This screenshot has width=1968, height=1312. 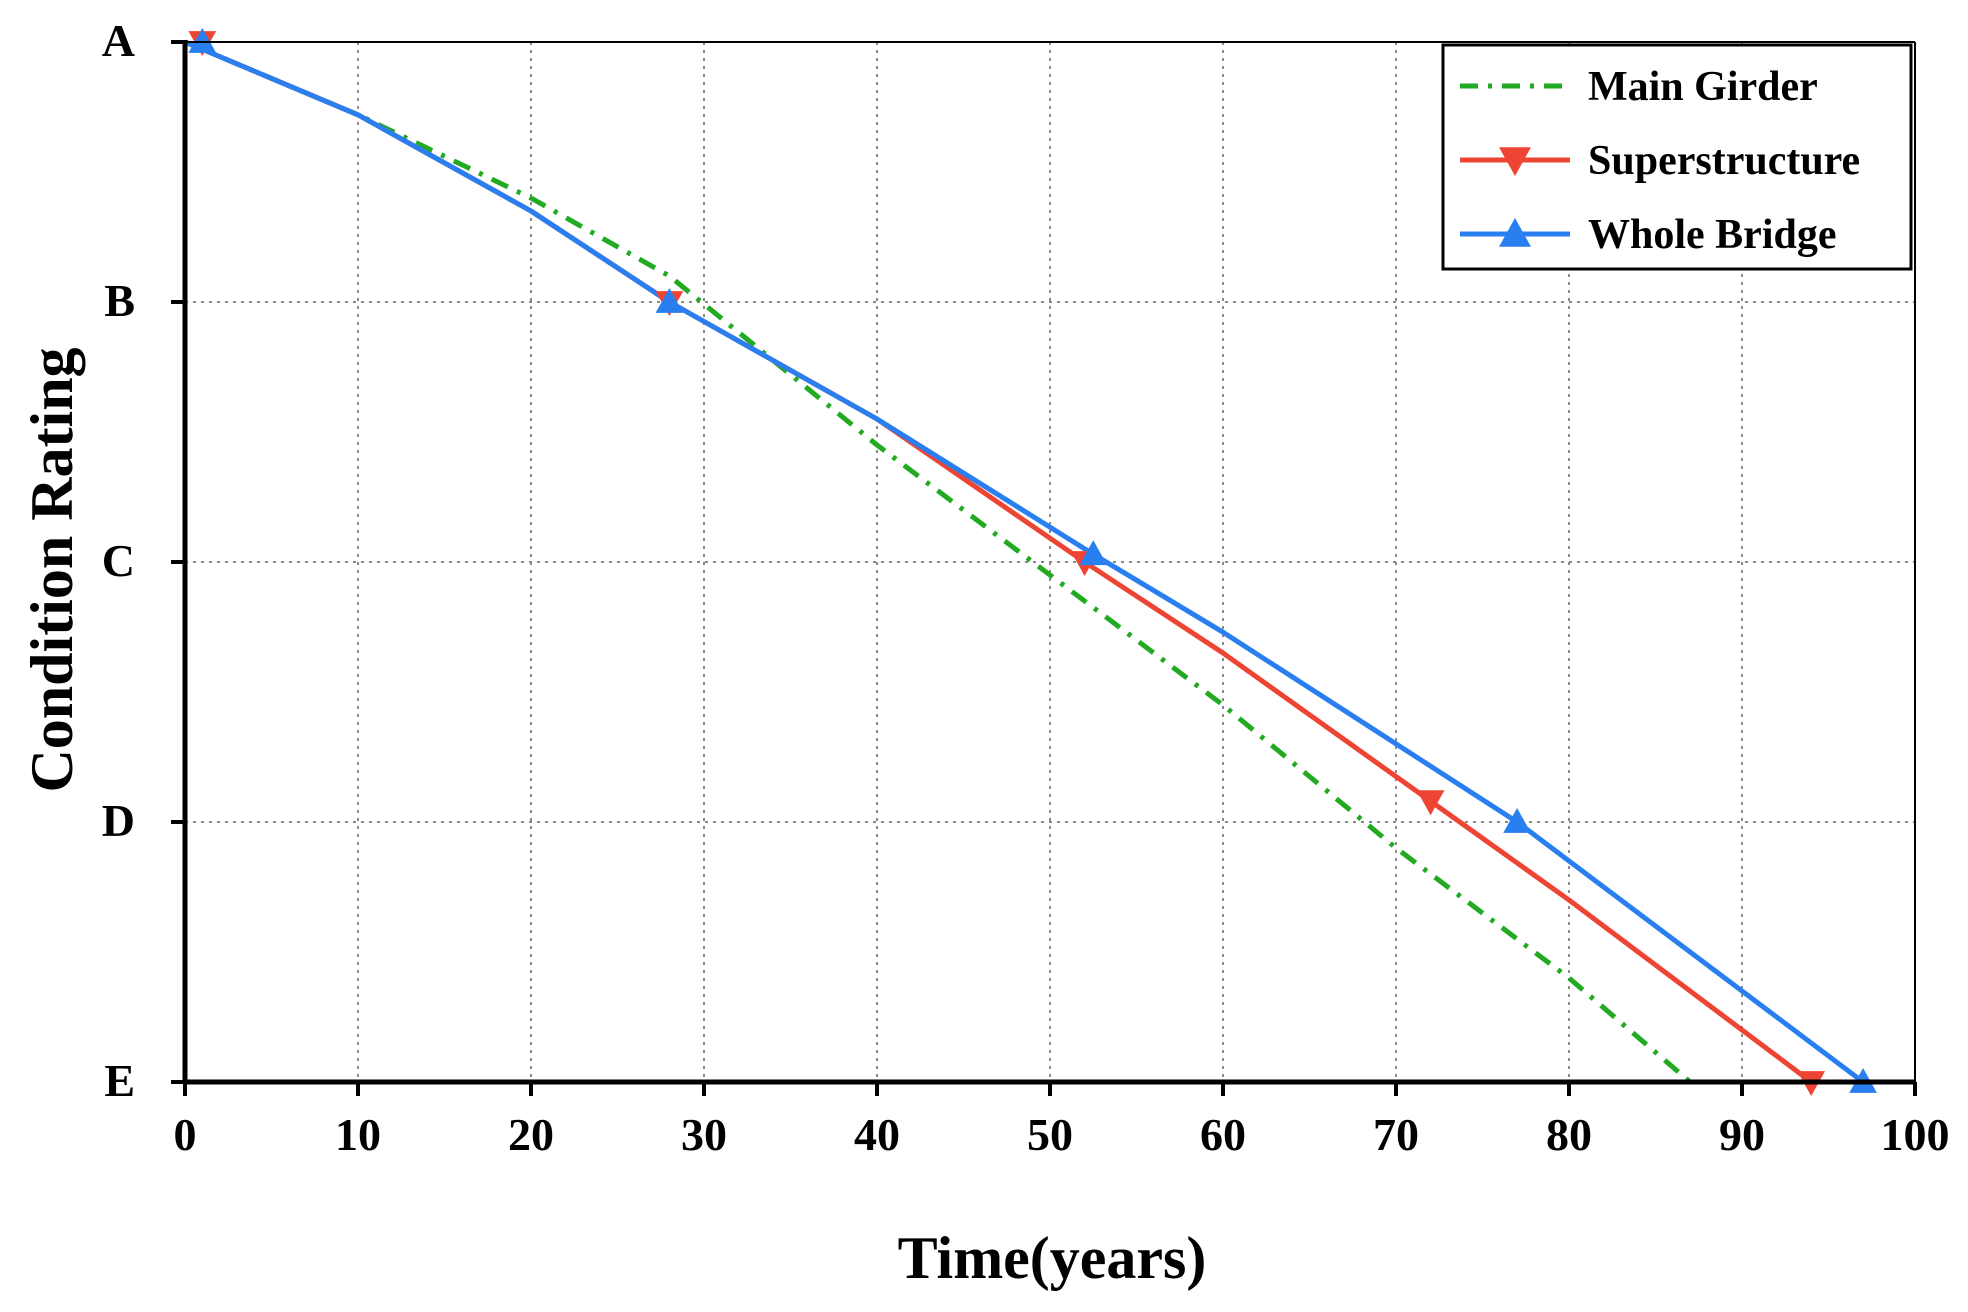 What do you see at coordinates (118, 560) in the screenshot?
I see `y-tick-label: C` at bounding box center [118, 560].